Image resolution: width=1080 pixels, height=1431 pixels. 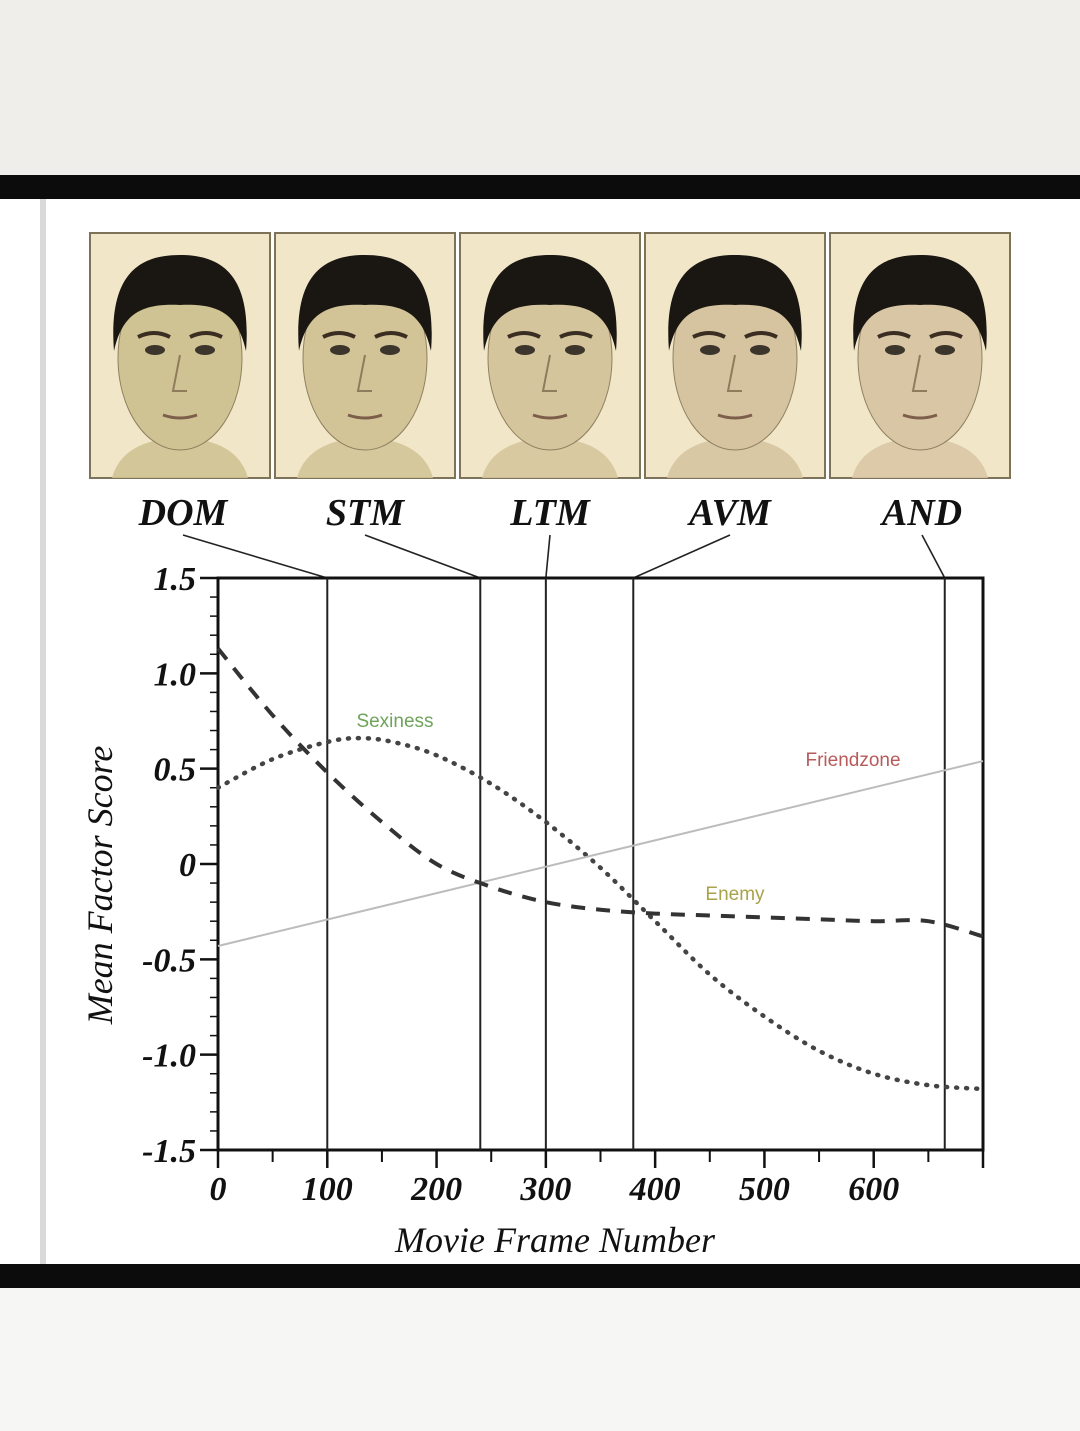 I want to click on series-label-sexiness: Sexiness, so click(x=394, y=721).